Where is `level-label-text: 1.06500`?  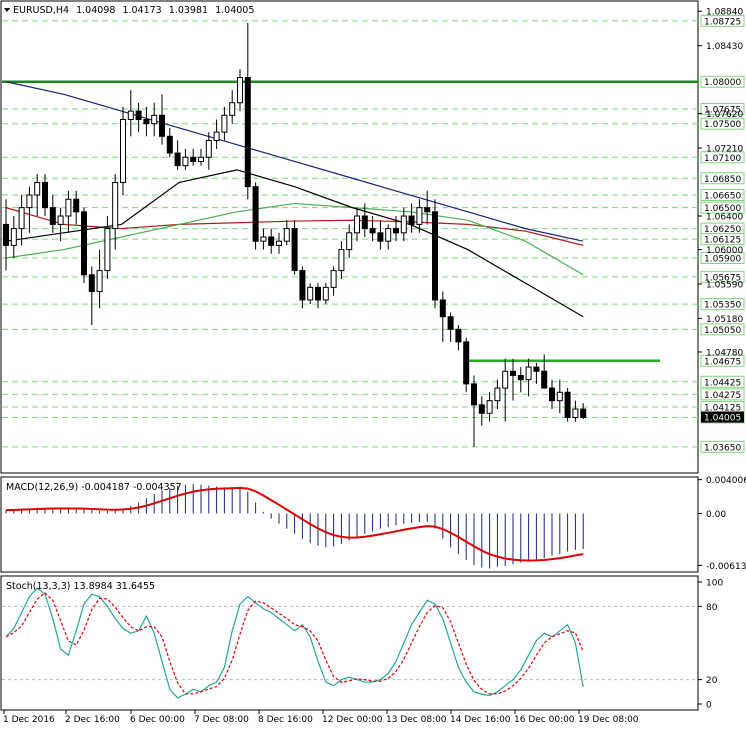 level-label-text: 1.06500 is located at coordinates (722, 209).